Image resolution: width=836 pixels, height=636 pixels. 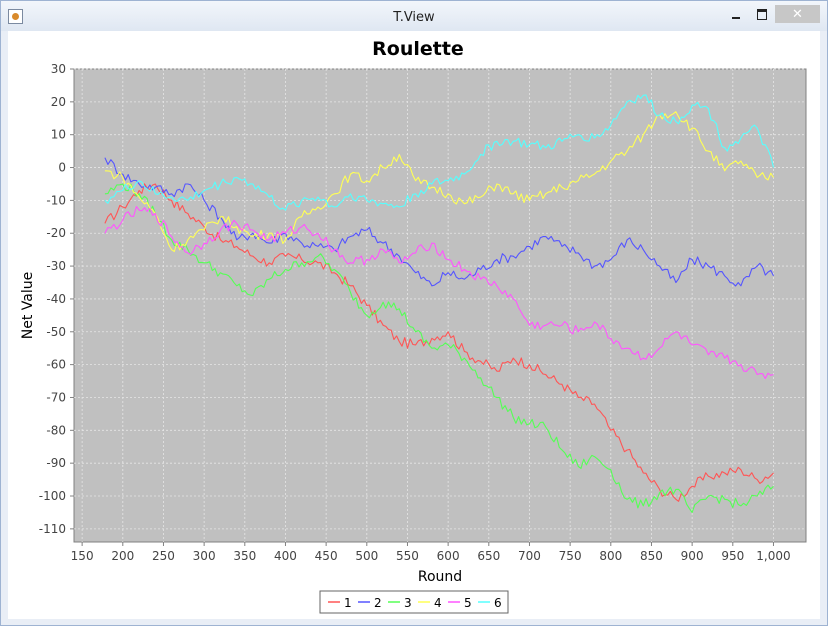 What do you see at coordinates (285, 556) in the screenshot?
I see `x-tick-label: 400` at bounding box center [285, 556].